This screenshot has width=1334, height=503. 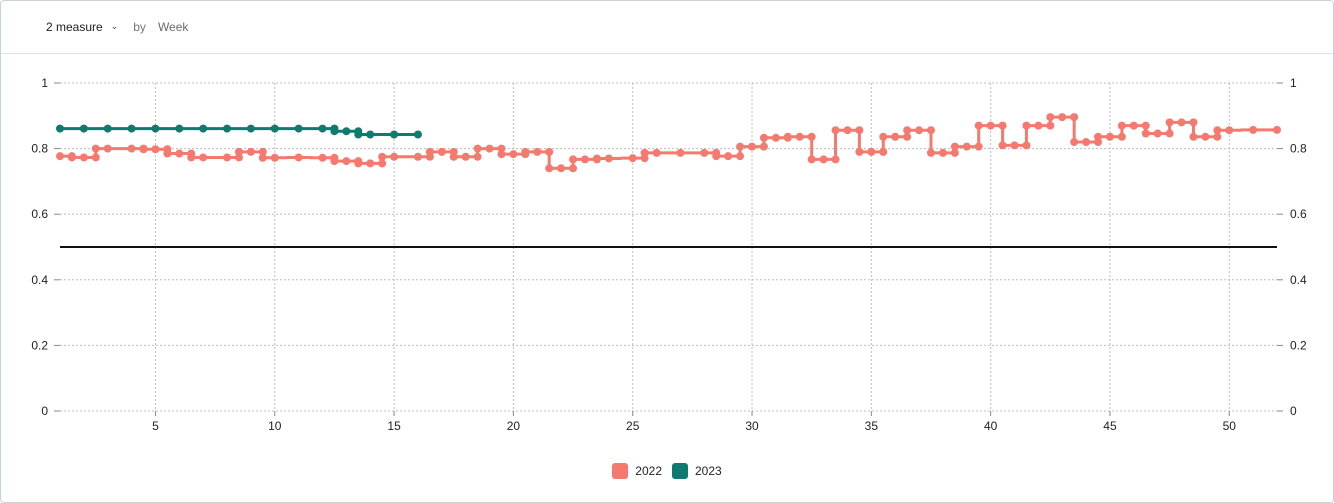 I want to click on x-tick-label: 15, so click(x=394, y=426).